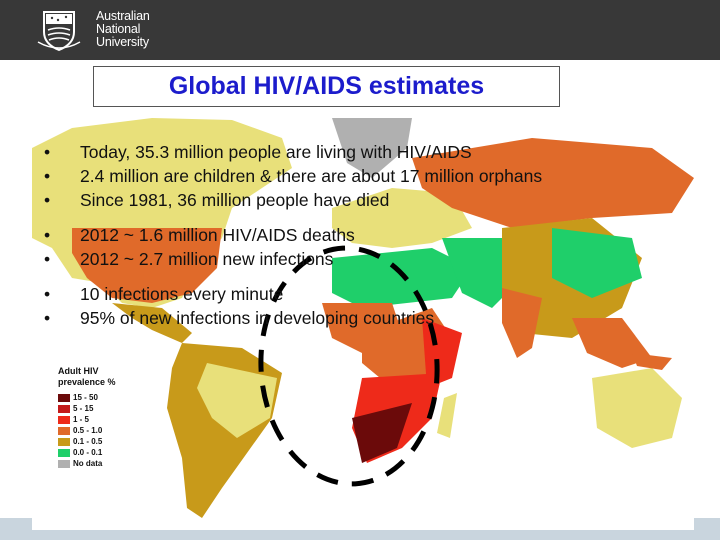  I want to click on legend-item: 15 - 50, so click(87, 397).